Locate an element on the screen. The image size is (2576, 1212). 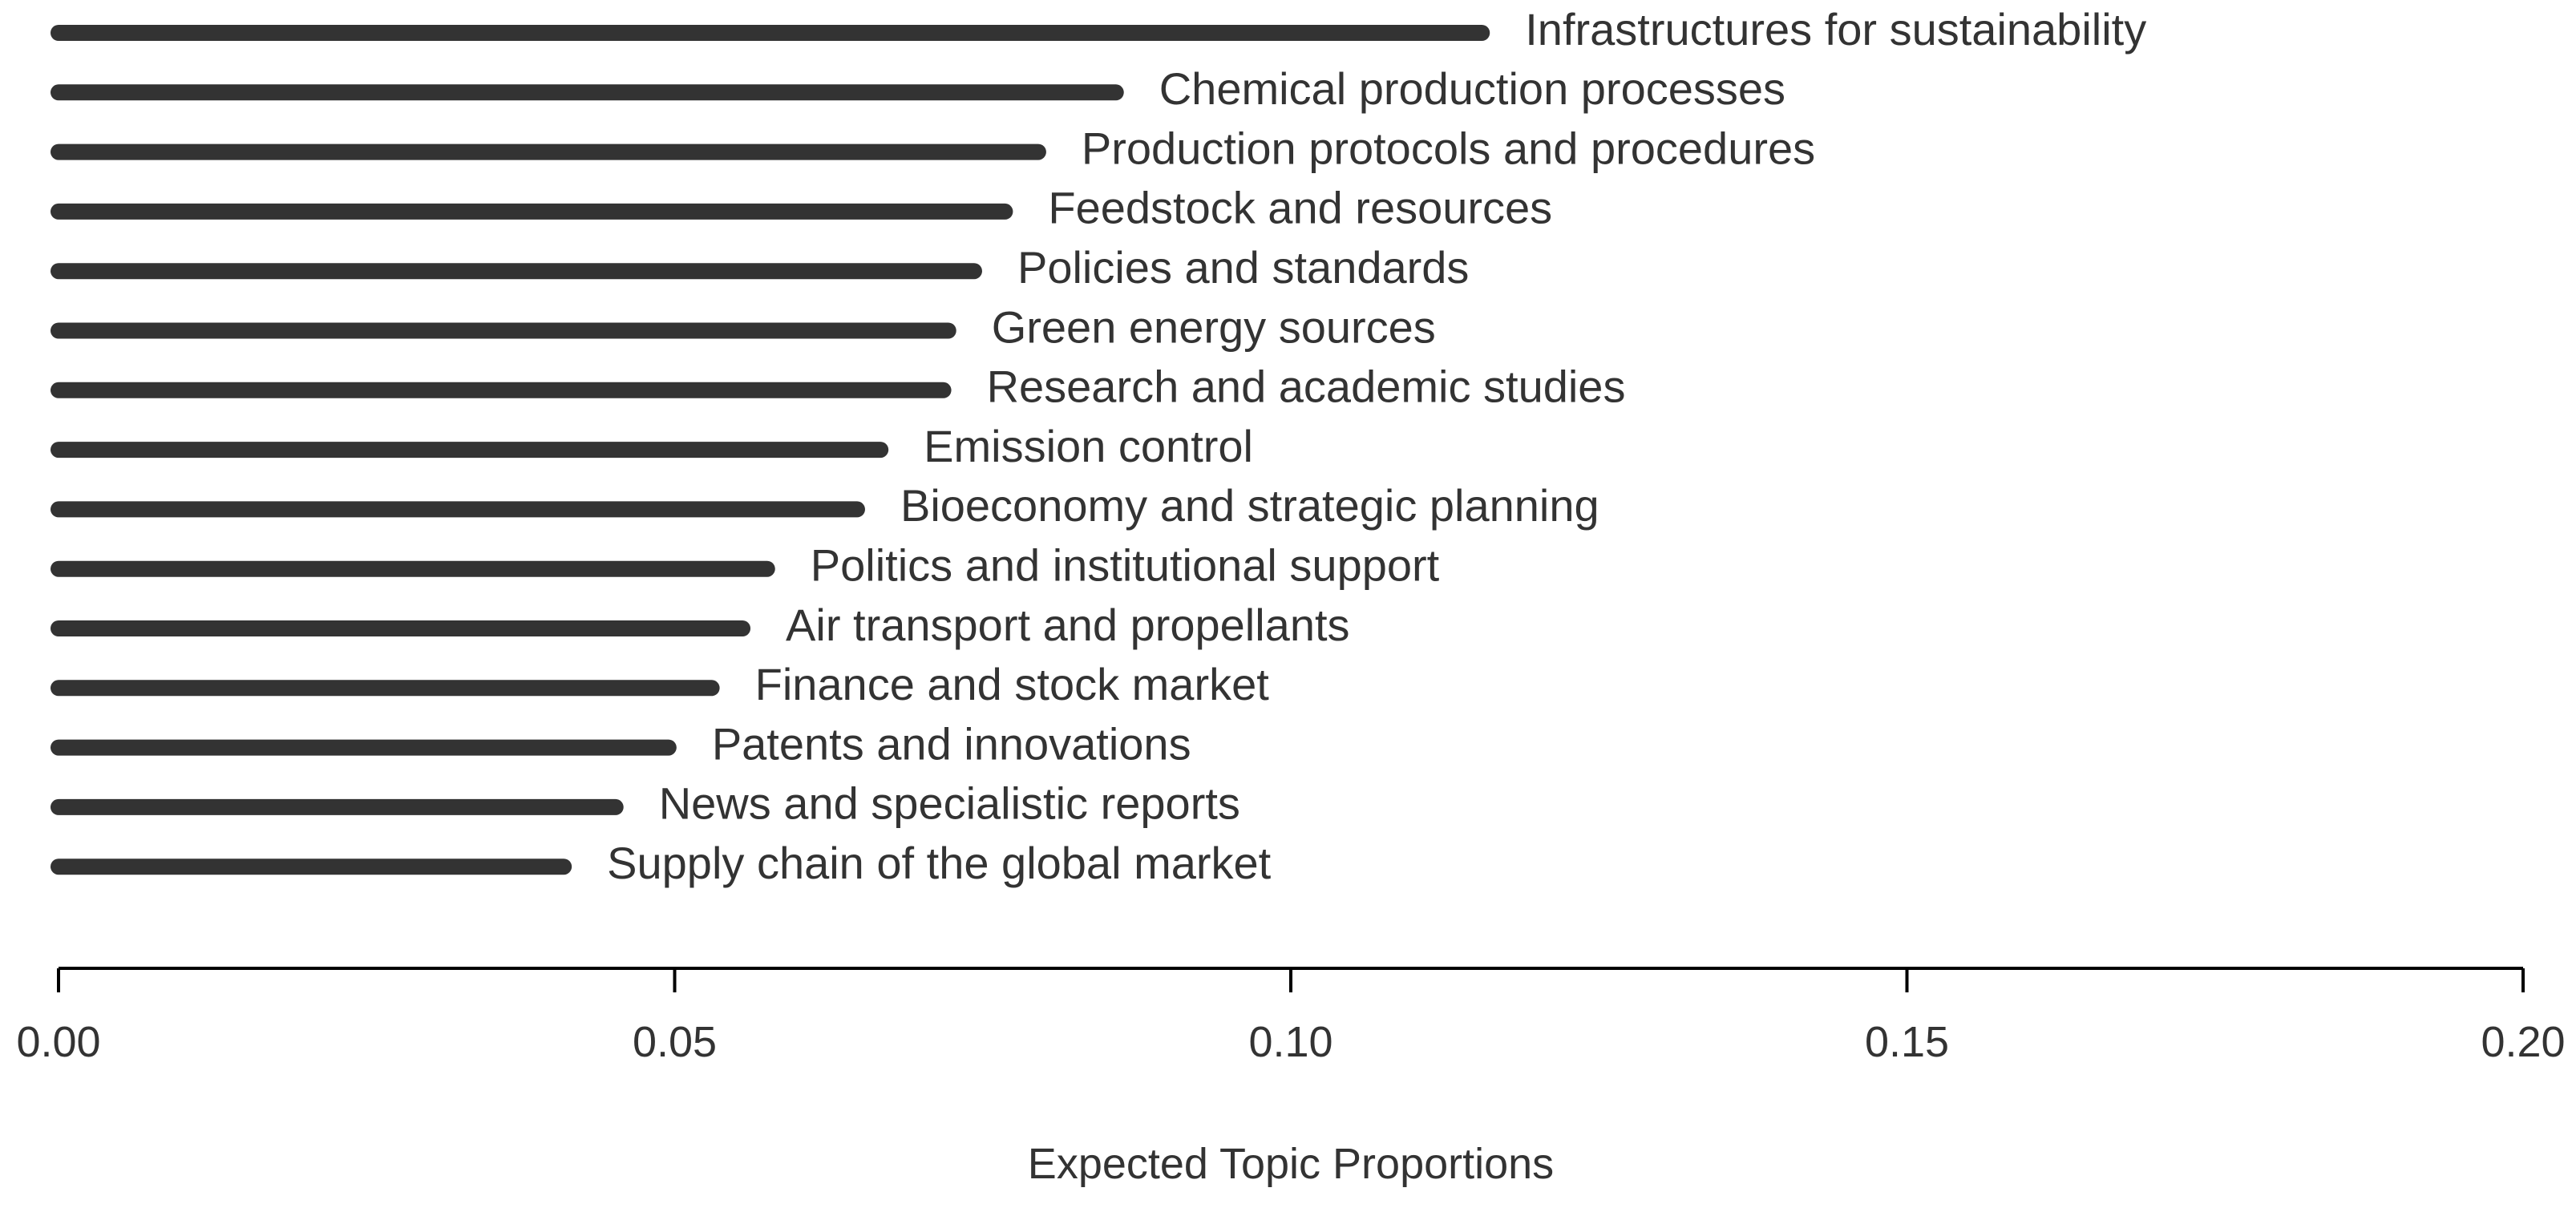
bar-label-15: Supply chain of the global market is located at coordinates (939, 863).